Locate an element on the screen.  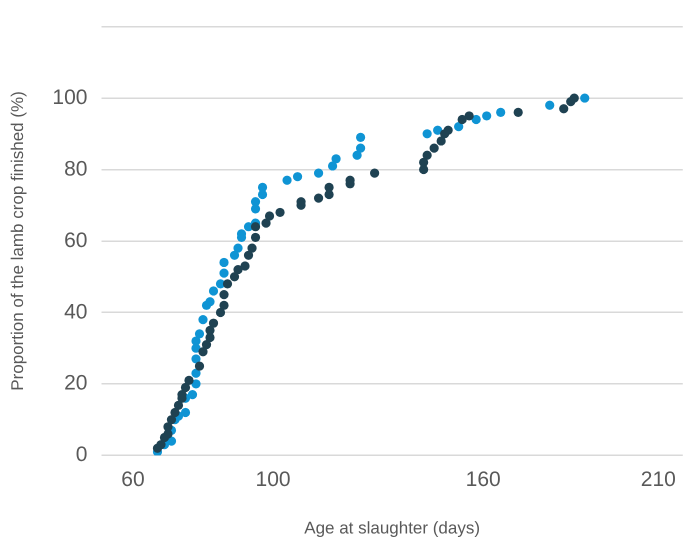
x-axis-title: Age at slaughter (days) is located at coordinates (392, 528).